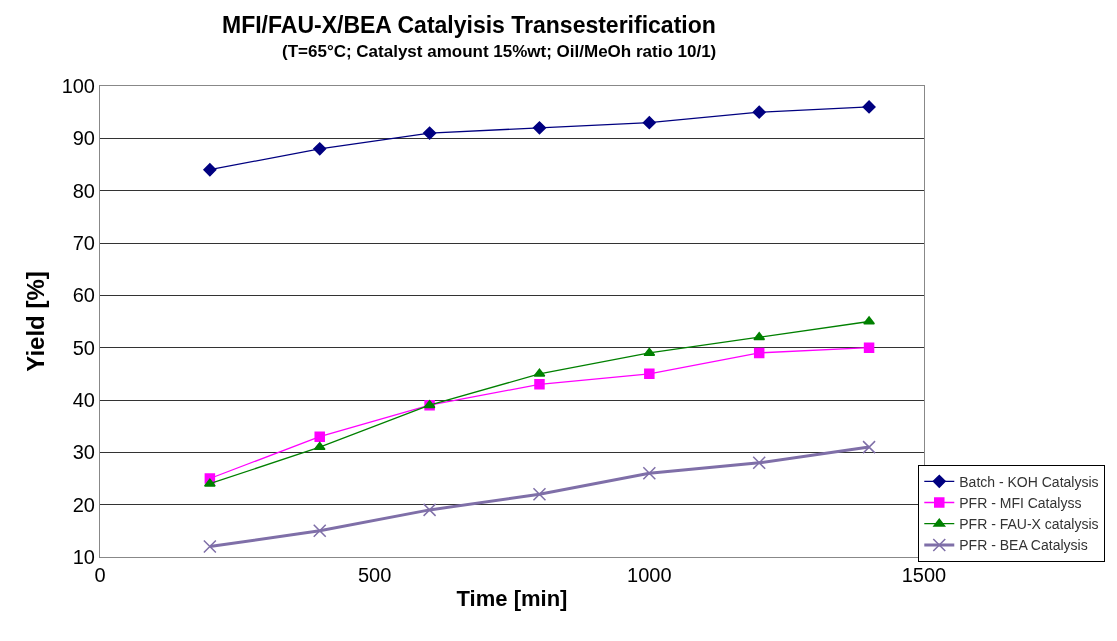  Describe the element at coordinates (1020, 502) in the screenshot. I see `legend-label: PFR - MFI Catalyss` at that location.